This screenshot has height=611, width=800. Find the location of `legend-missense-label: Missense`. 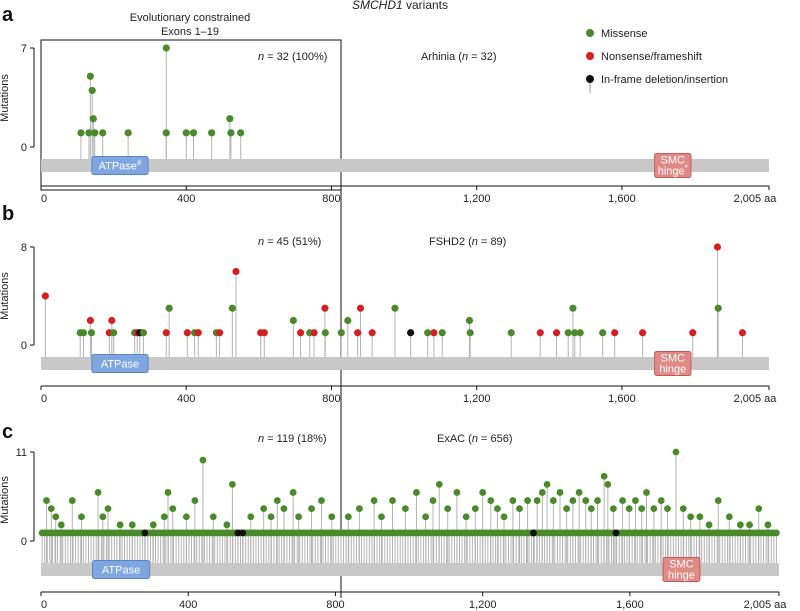

legend-missense-label: Missense is located at coordinates (624, 34).